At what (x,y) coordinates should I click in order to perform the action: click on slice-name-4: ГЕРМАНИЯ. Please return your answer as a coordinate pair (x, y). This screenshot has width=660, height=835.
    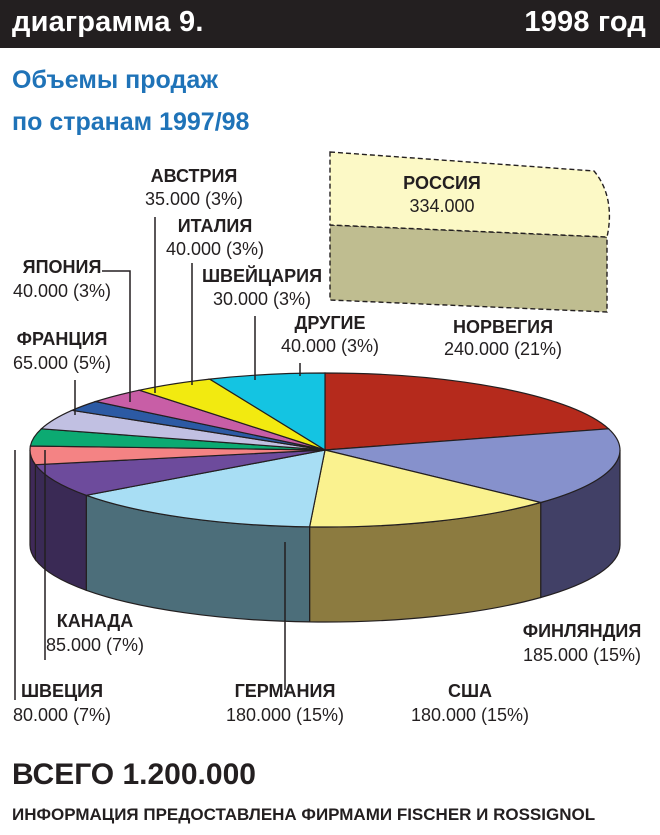
    Looking at the image, I should click on (285, 691).